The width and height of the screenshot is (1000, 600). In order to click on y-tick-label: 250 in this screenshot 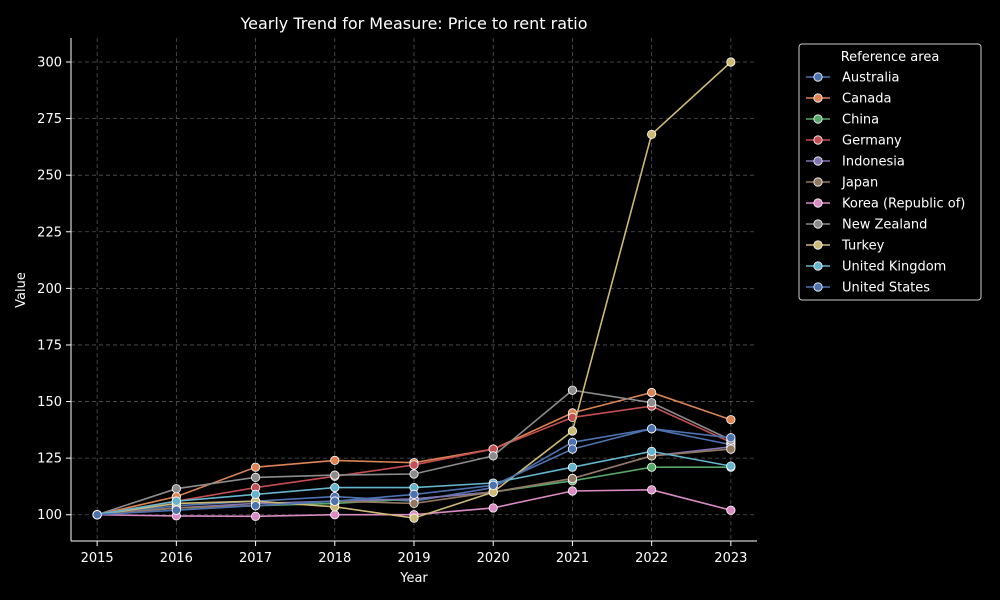, I will do `click(49, 176)`.